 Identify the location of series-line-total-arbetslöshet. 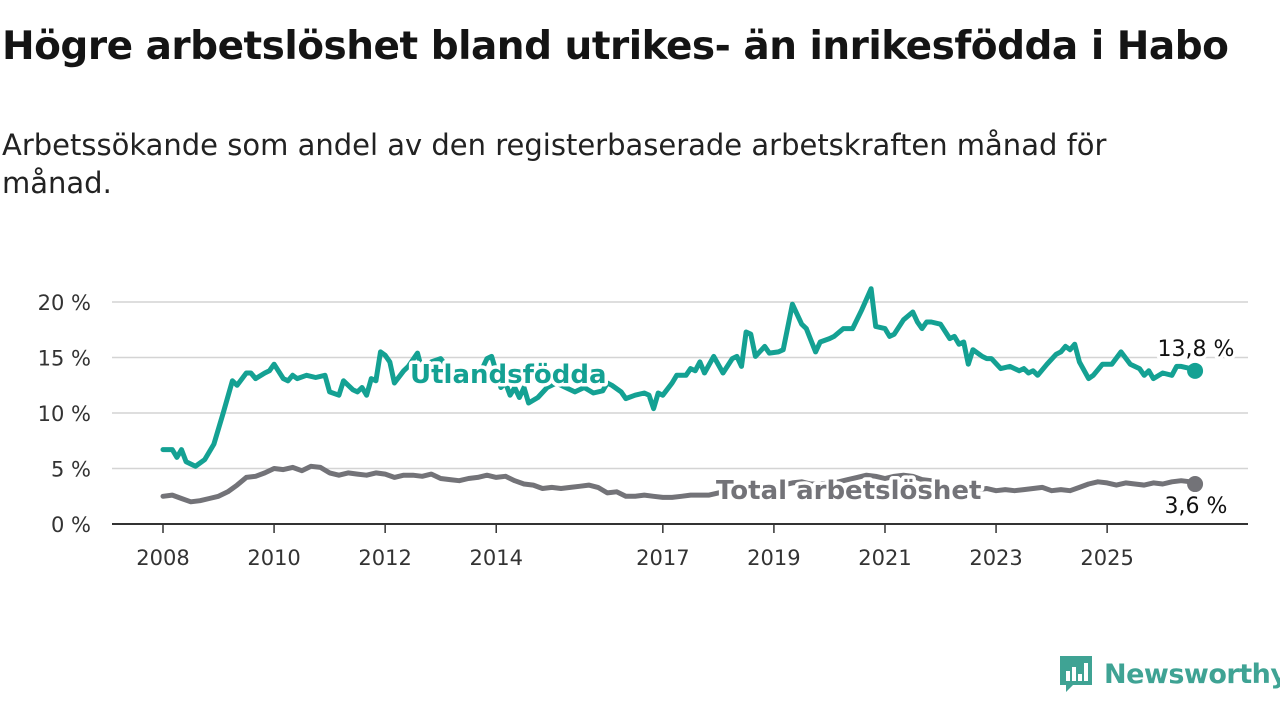
(679, 484).